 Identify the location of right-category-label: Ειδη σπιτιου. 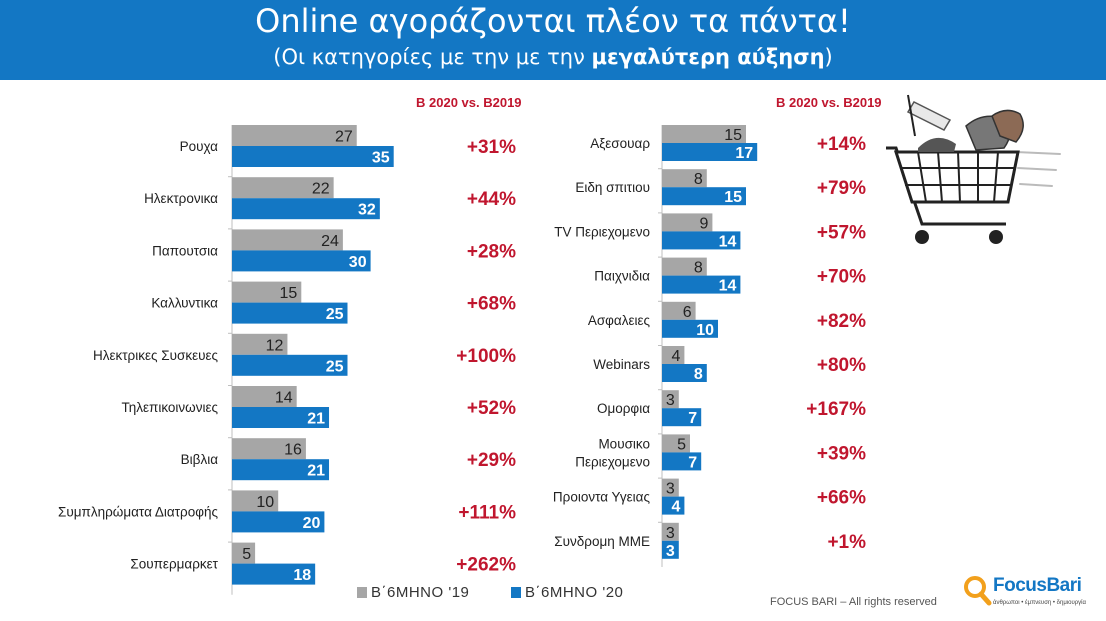
(612, 187).